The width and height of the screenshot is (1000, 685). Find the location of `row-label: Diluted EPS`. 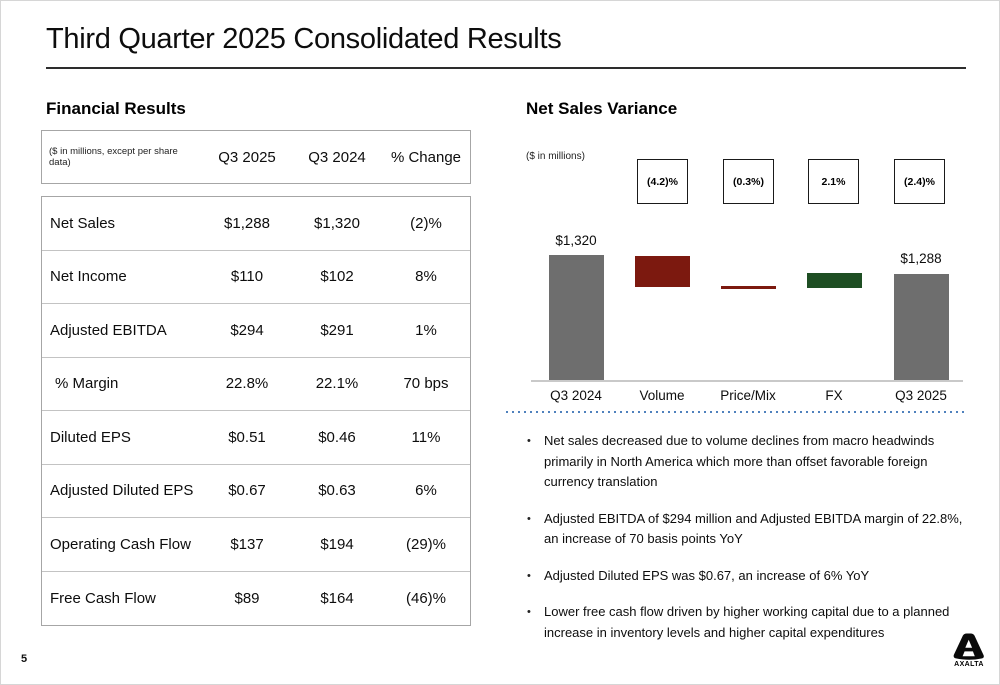

row-label: Diluted EPS is located at coordinates (90, 437).